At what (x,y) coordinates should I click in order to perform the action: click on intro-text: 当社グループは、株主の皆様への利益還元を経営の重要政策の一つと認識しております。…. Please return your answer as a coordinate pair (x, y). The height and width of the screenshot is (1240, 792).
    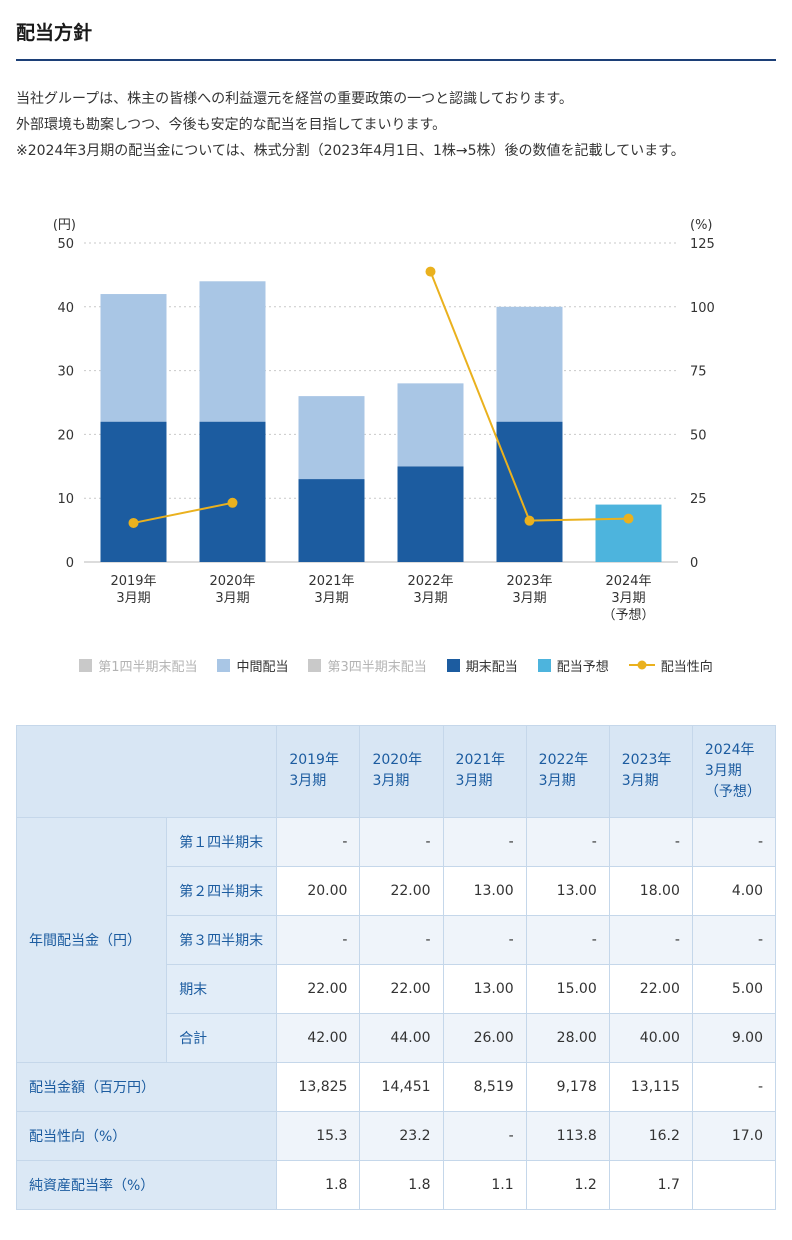
    Looking at the image, I should click on (396, 126).